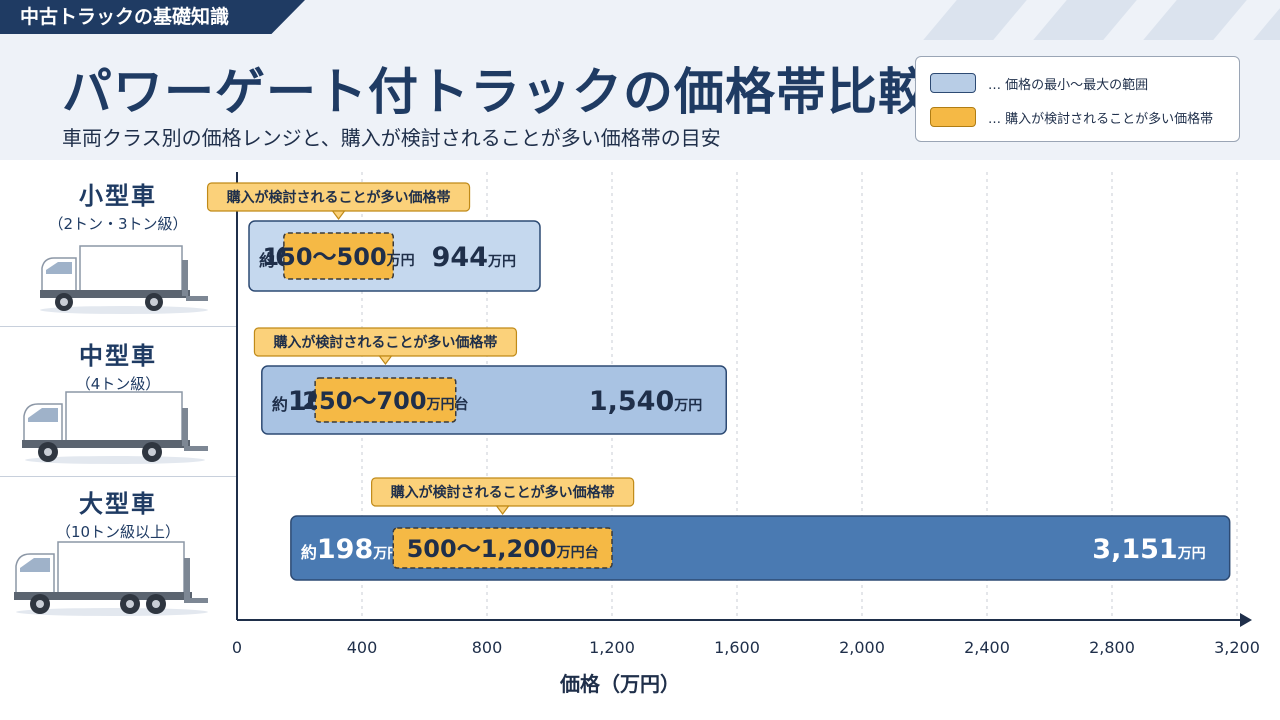 The width and height of the screenshot is (1280, 720). I want to click on range-max-label: 3,151万円, so click(1148, 549).